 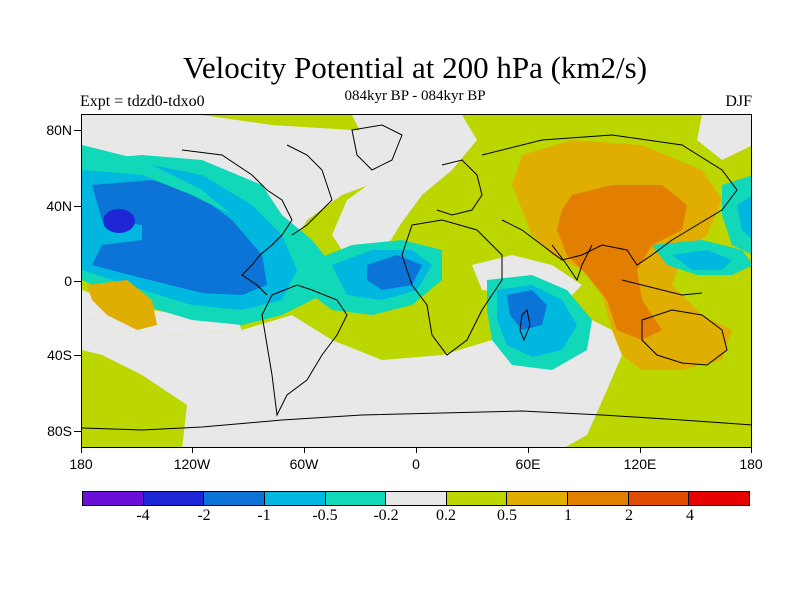 What do you see at coordinates (77, 206) in the screenshot?
I see `lat-tick-40n` at bounding box center [77, 206].